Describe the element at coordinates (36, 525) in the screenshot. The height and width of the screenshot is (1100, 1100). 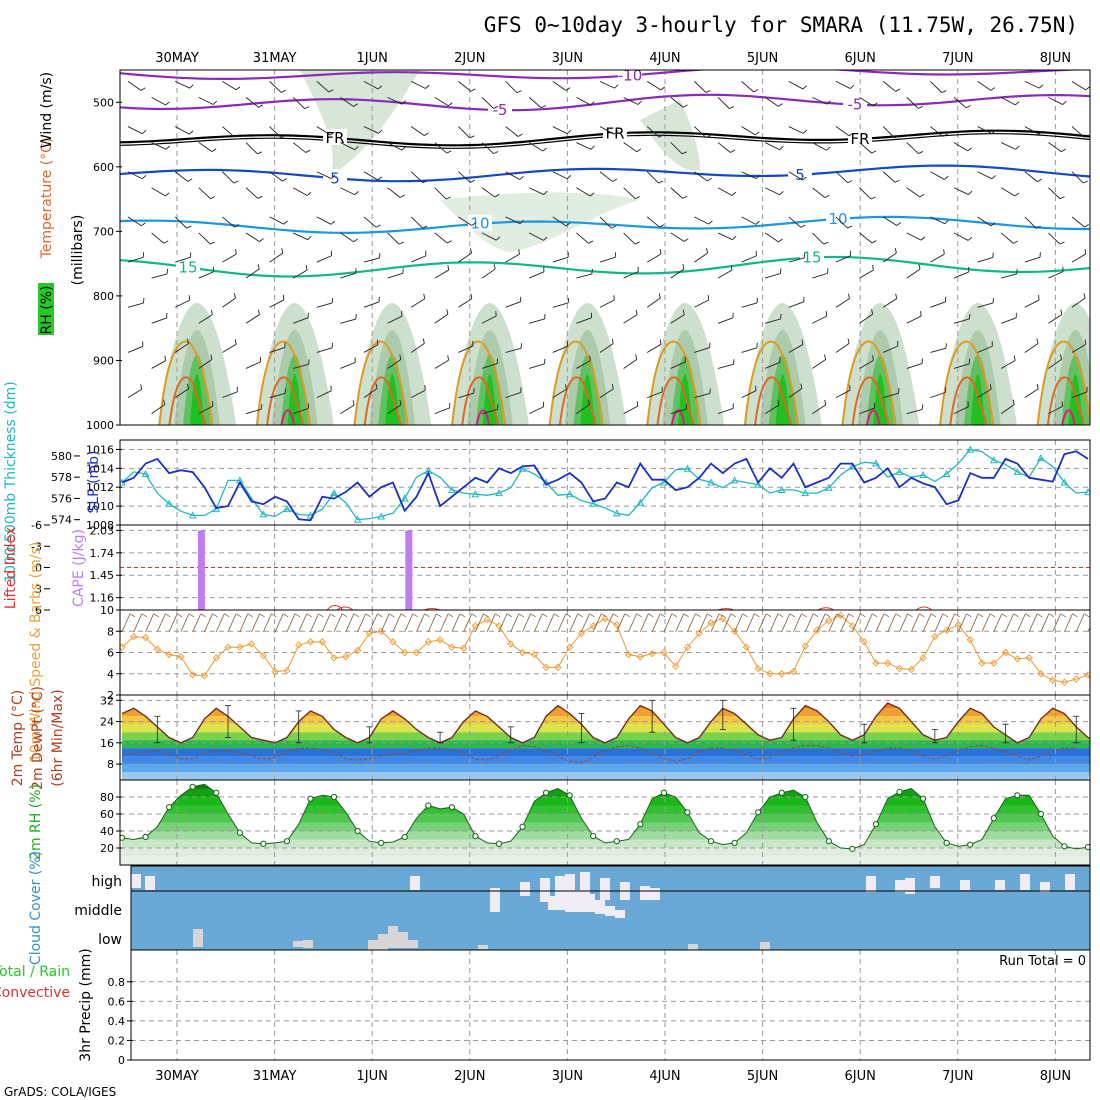
I see `y-tick-label: -6` at that location.